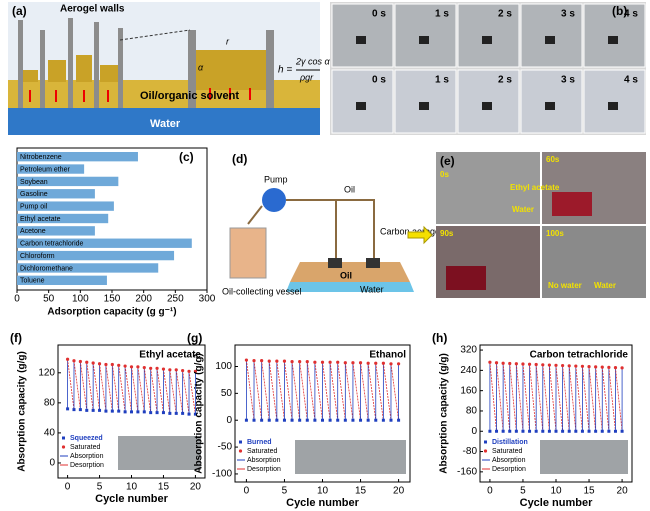  I want to click on x-tick-label: 10, so click(556, 491).